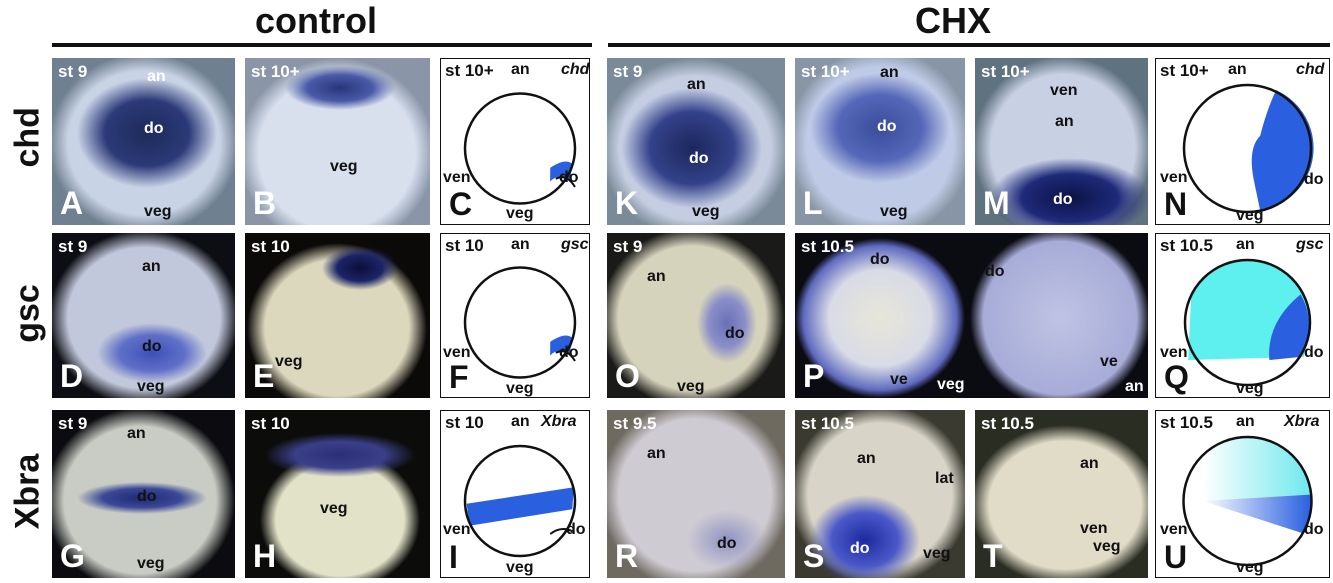 This screenshot has width=1333, height=583. Describe the element at coordinates (696, 315) in the screenshot. I see `photo-panel: st 9 an do veg O` at that location.